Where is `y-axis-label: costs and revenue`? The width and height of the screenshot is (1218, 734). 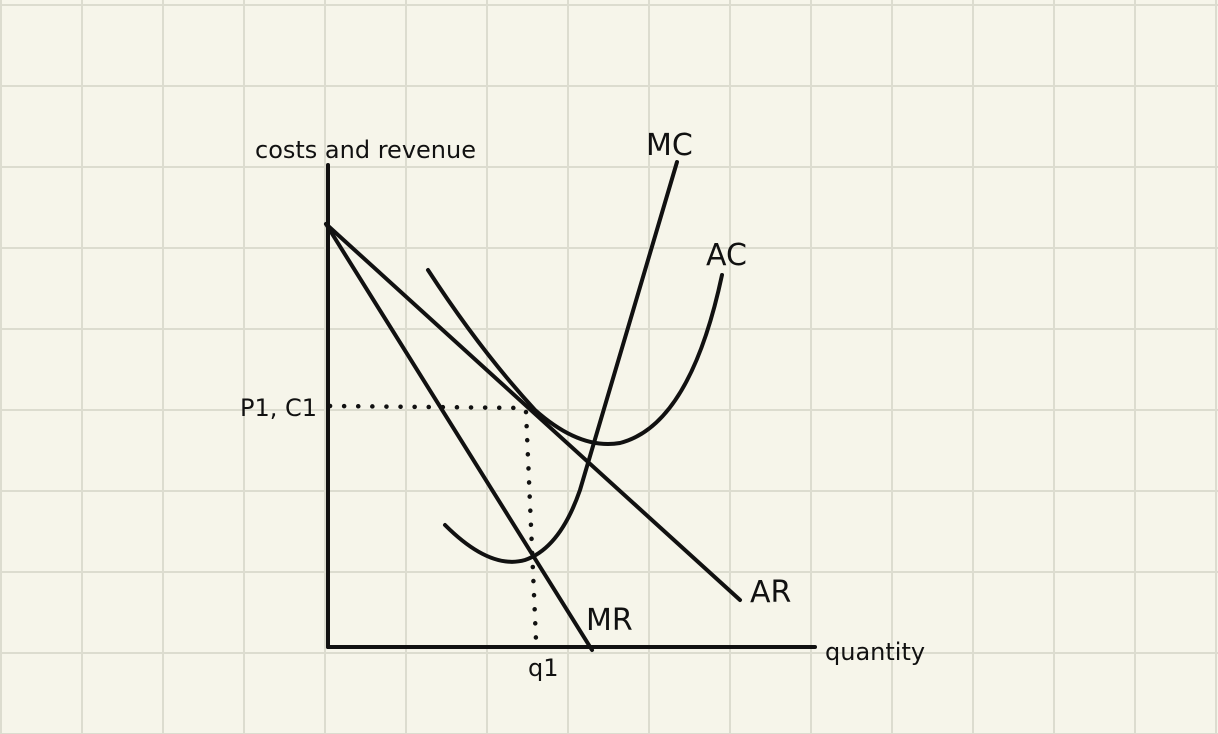
y-axis-label: costs and revenue is located at coordinates (365, 150).